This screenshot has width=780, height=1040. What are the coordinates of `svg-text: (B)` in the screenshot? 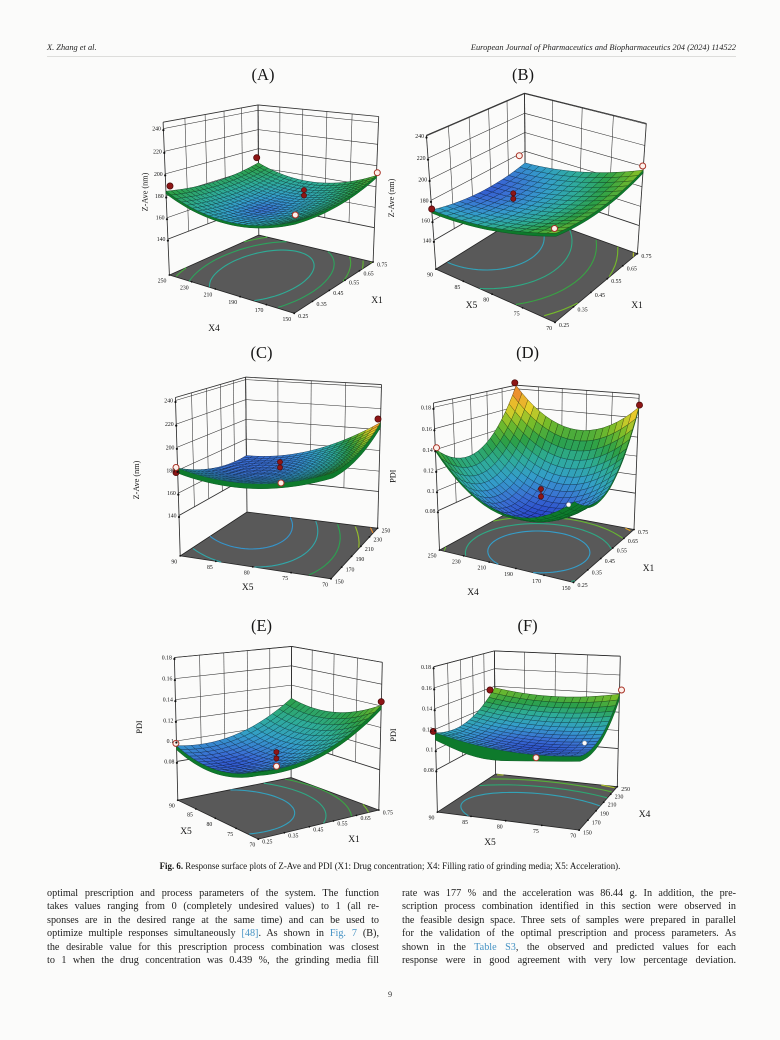 It's located at (523, 74).